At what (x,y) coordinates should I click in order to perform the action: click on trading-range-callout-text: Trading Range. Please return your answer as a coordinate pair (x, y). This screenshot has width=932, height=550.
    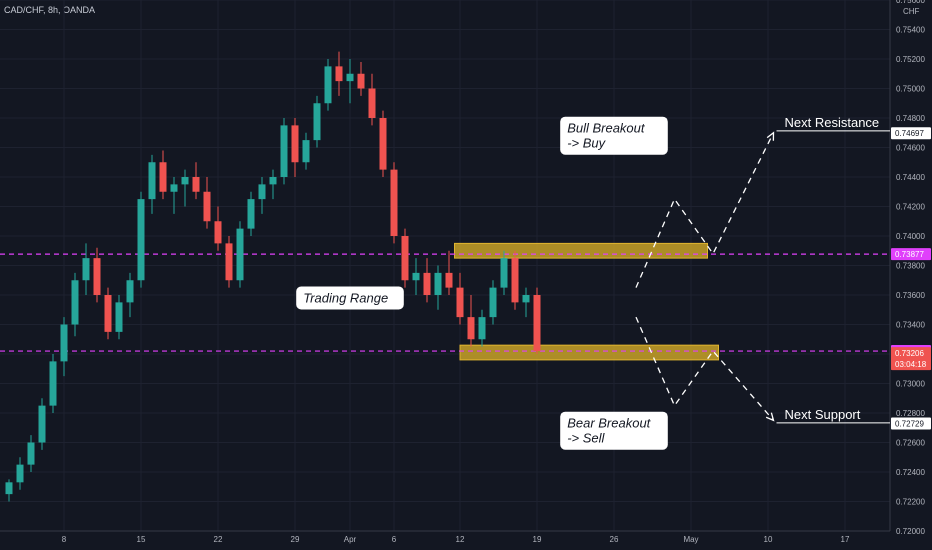
    Looking at the image, I should click on (345, 297).